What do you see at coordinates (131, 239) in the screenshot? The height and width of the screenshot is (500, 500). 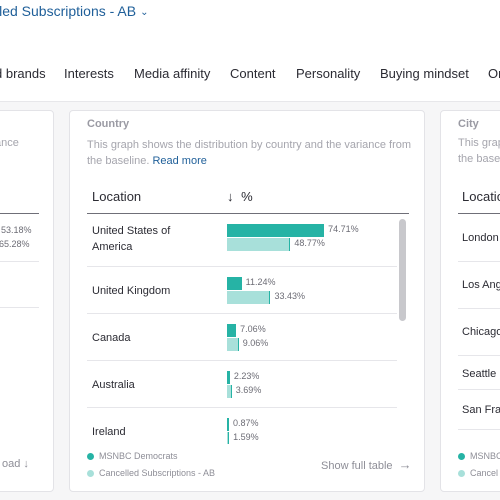 I see `row-location-label: United States of America` at bounding box center [131, 239].